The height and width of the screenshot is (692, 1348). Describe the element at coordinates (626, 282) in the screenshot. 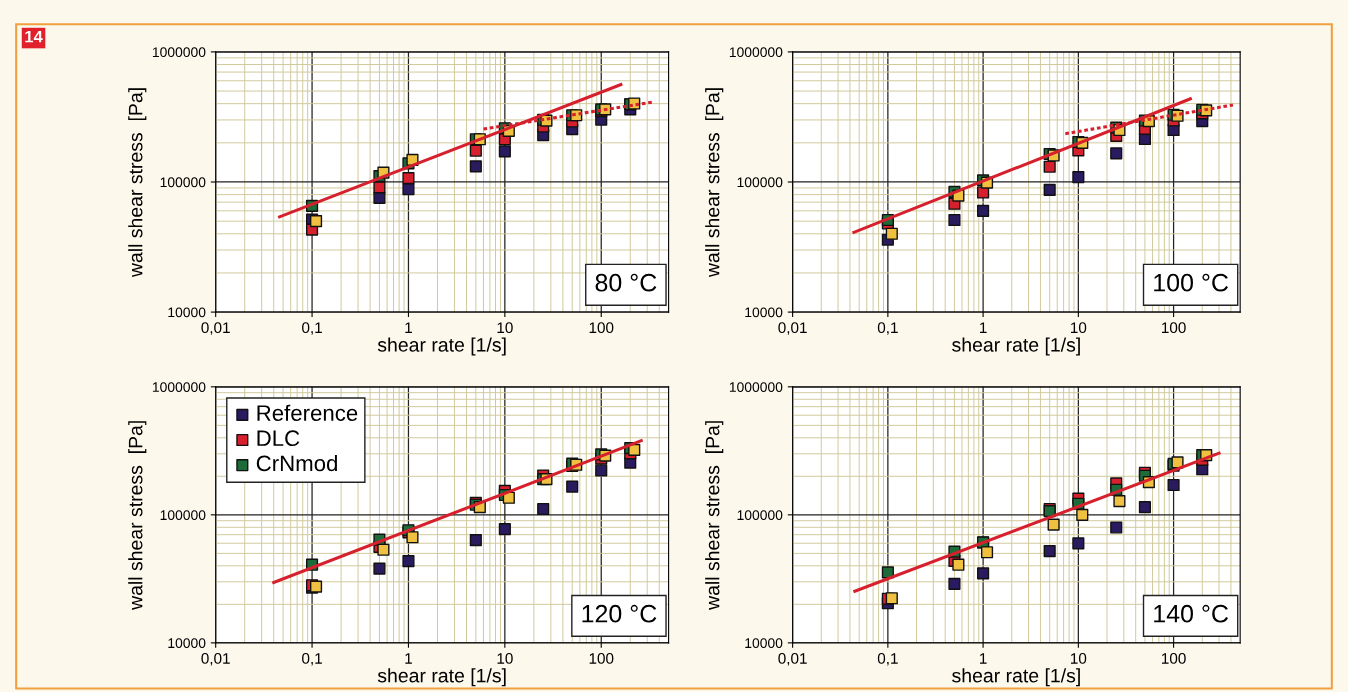

I see `annotation: 80 °C` at that location.